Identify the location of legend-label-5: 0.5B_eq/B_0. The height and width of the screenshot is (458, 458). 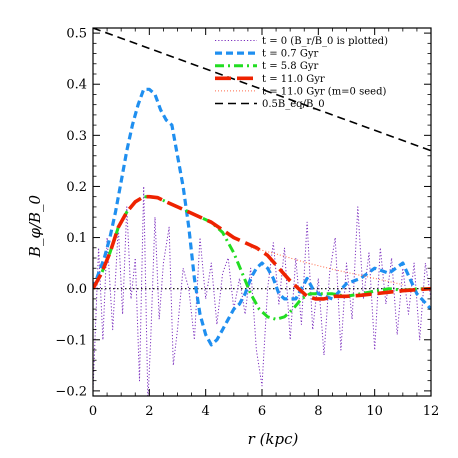
(293, 104).